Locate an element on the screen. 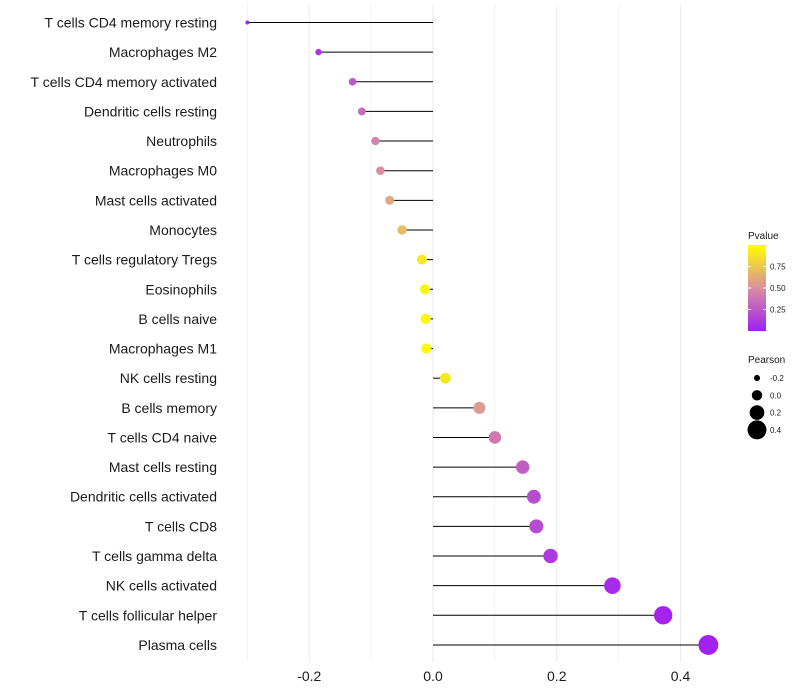 The image size is (800, 700). x-tick-label: -0.2 is located at coordinates (309, 676).